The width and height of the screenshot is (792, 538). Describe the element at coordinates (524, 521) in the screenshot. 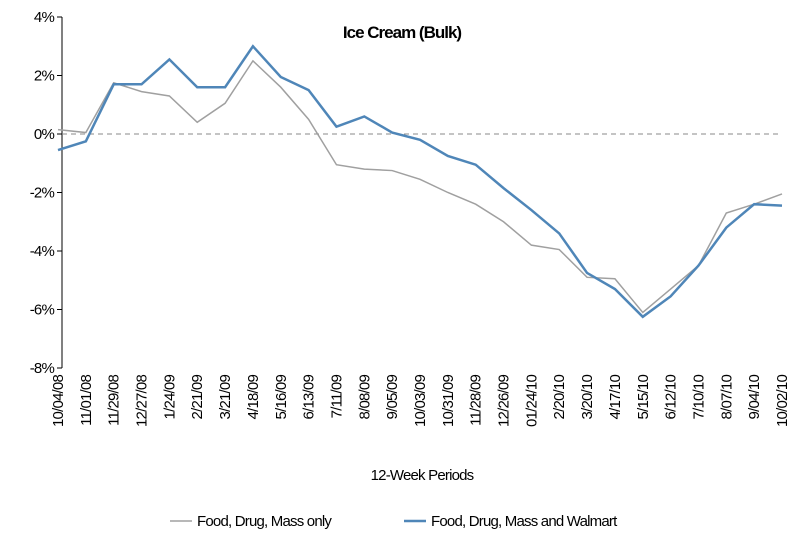

I see `legend-label: Food, Drug, Mass and Walmart` at that location.